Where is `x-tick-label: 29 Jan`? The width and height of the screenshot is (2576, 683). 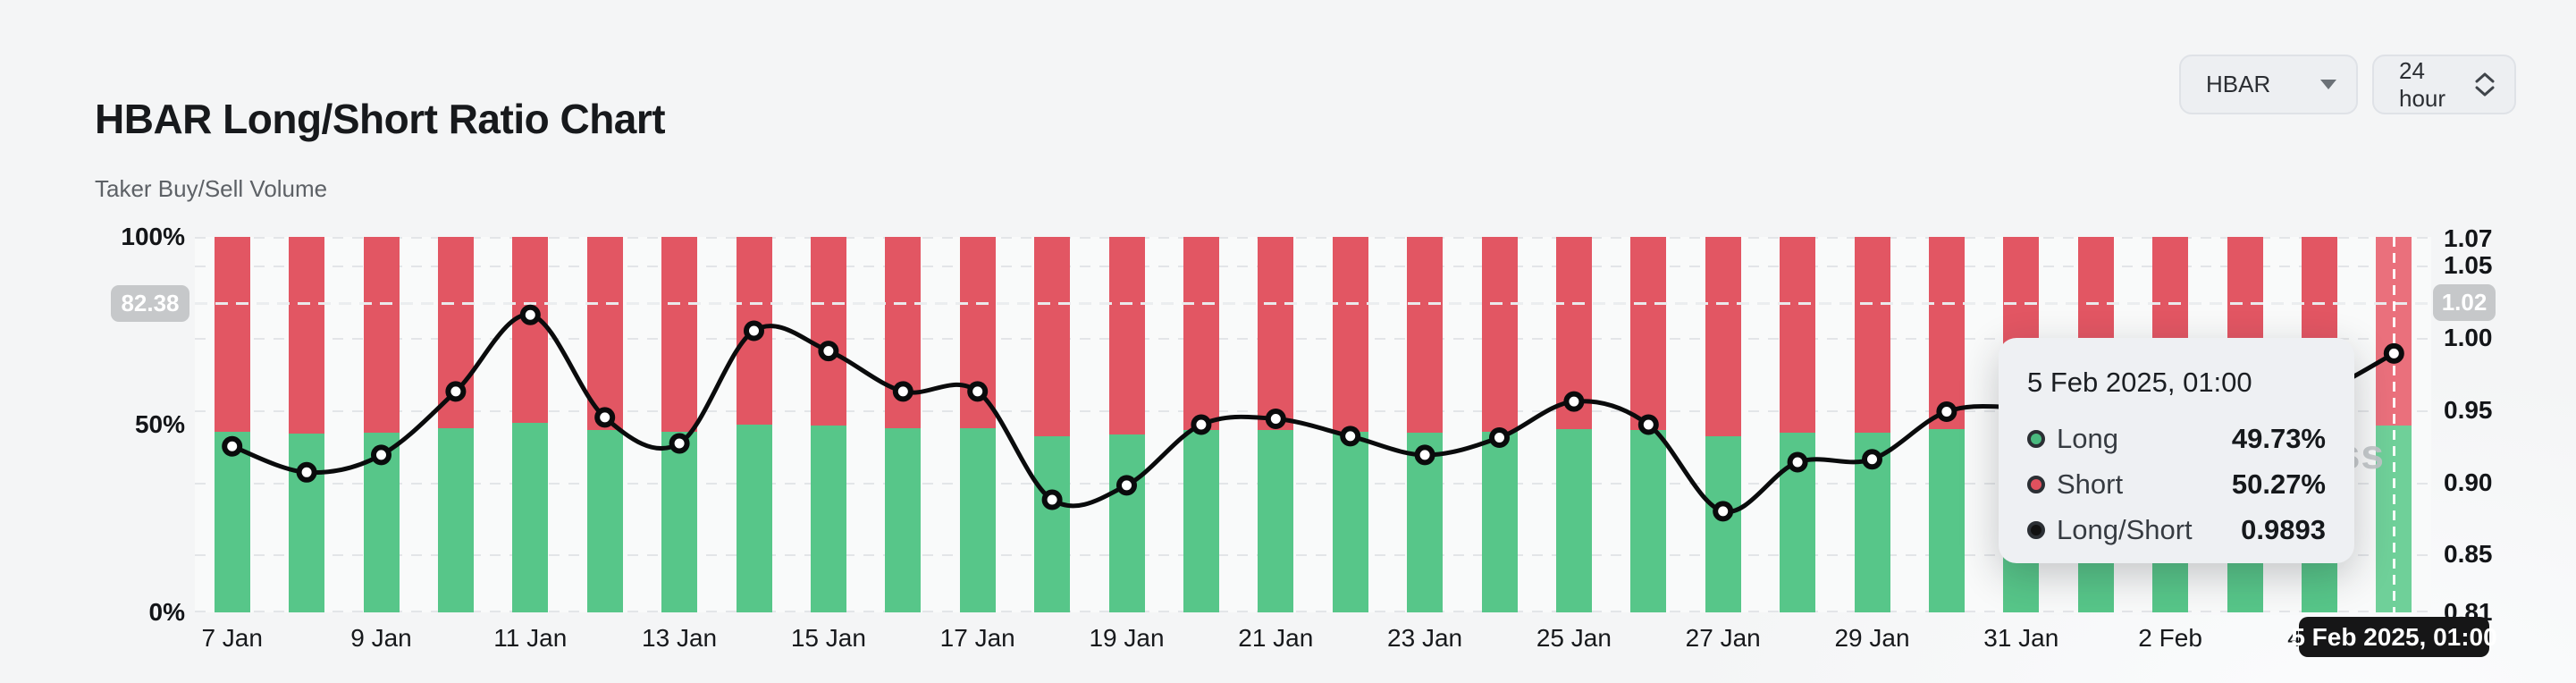
x-tick-label: 29 Jan is located at coordinates (1872, 638).